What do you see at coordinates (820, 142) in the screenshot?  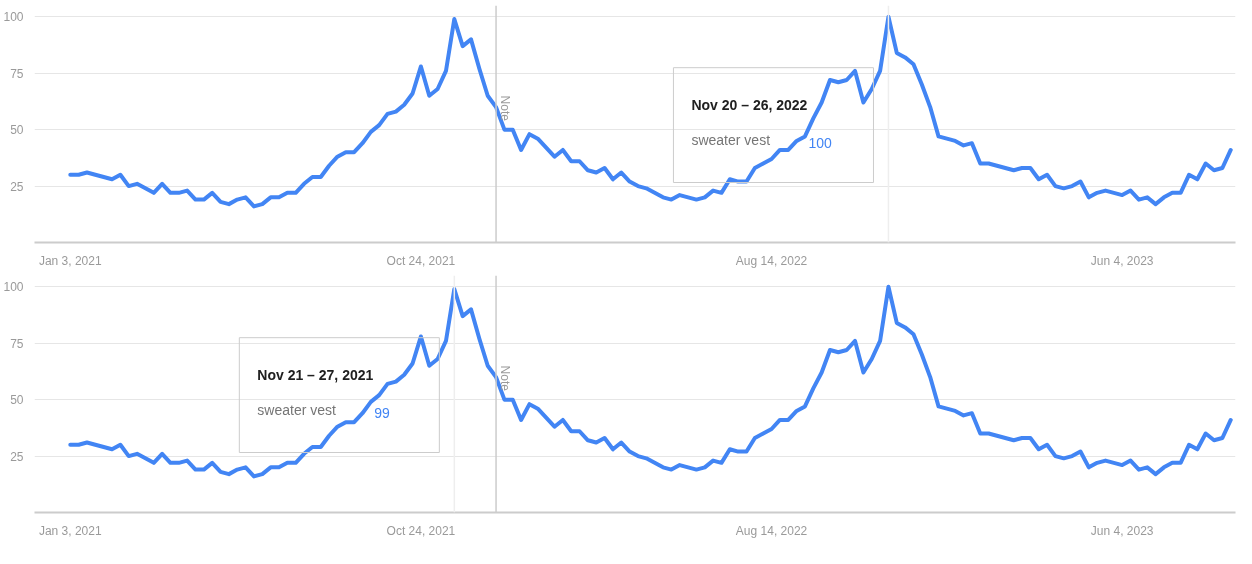 I see `annotation: 100` at bounding box center [820, 142].